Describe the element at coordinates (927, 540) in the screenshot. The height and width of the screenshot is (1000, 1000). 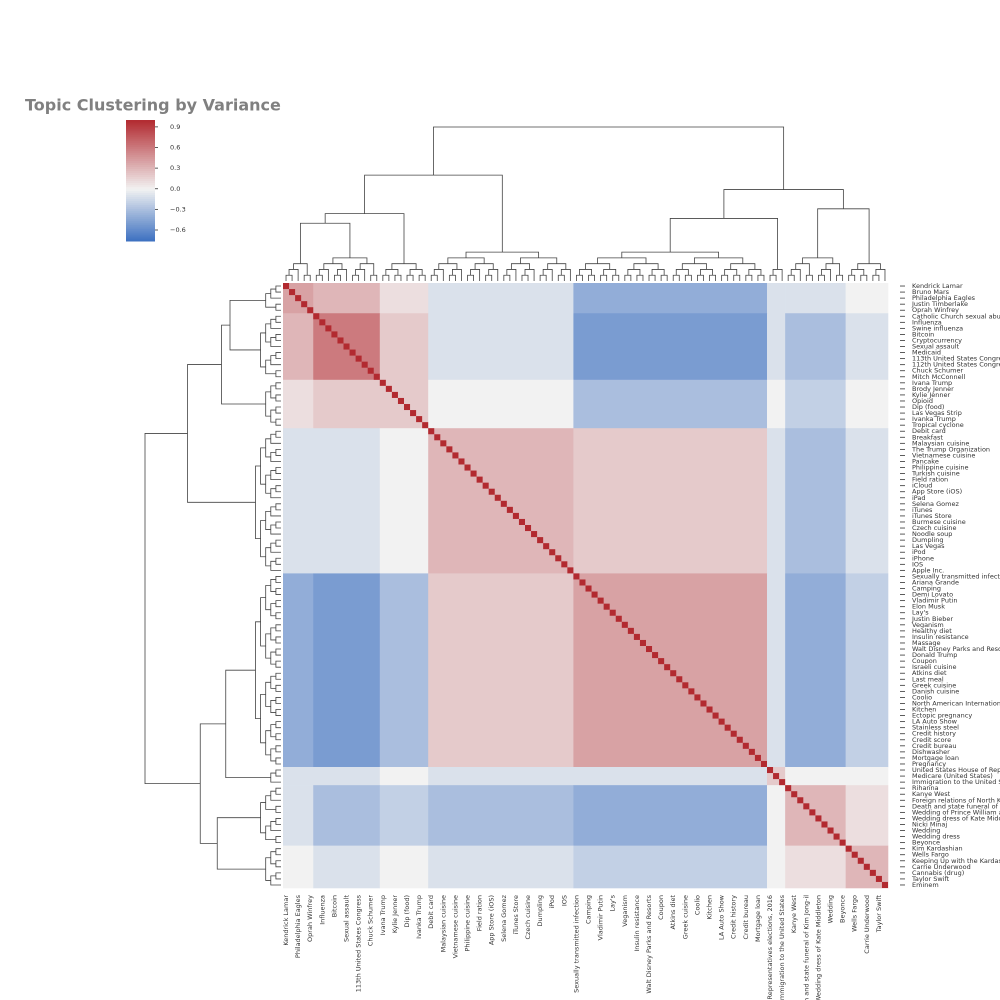
I see `row-label: Dumpling` at that location.